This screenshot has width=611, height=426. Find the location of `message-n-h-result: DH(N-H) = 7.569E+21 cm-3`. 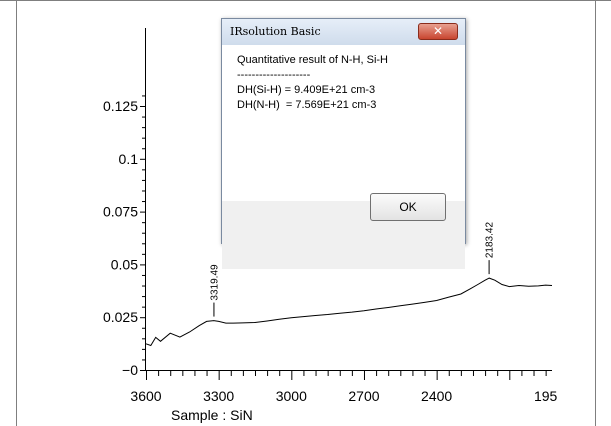

message-n-h-result: DH(N-H) = 7.569E+21 cm-3 is located at coordinates (307, 105).